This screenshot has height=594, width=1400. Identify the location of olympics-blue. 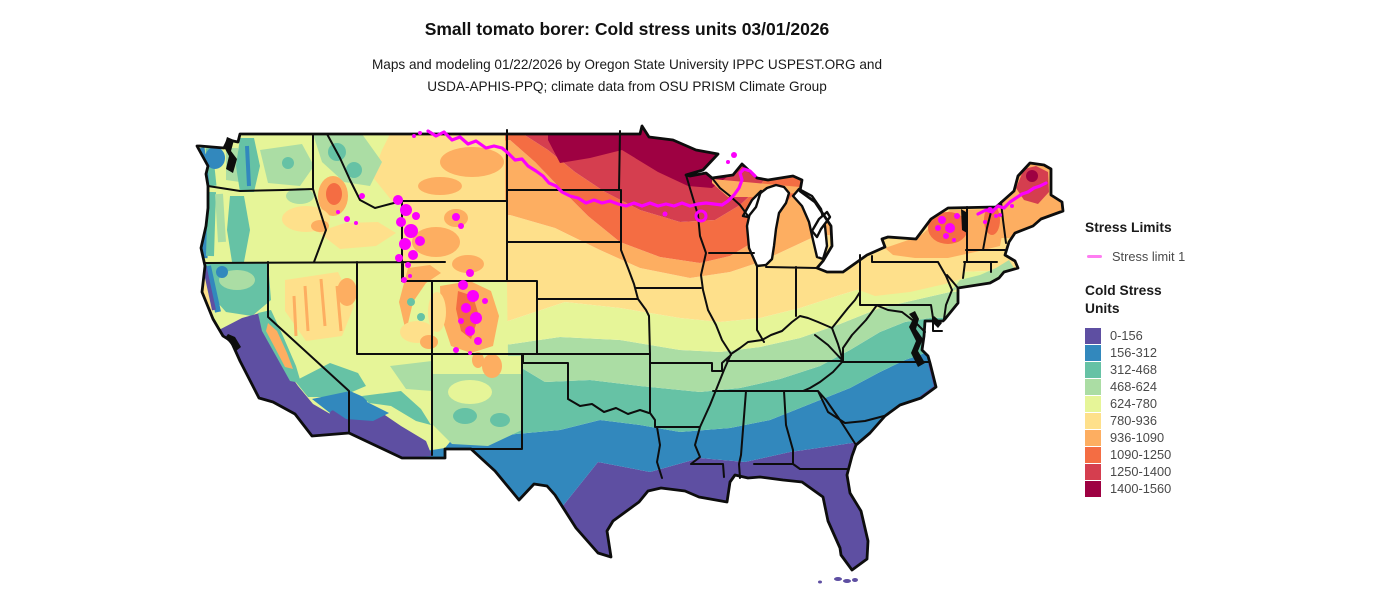
(215, 158).